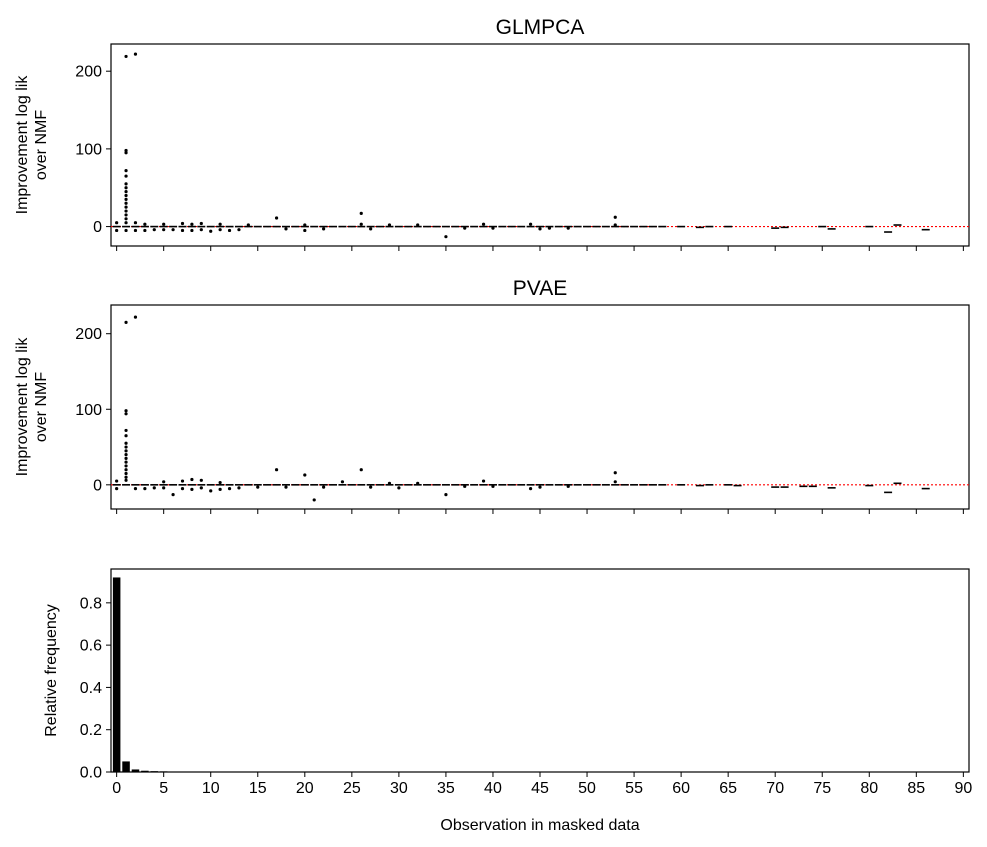 The height and width of the screenshot is (847, 987). What do you see at coordinates (116, 788) in the screenshot?
I see `panel-3-xtick-label: 0` at bounding box center [116, 788].